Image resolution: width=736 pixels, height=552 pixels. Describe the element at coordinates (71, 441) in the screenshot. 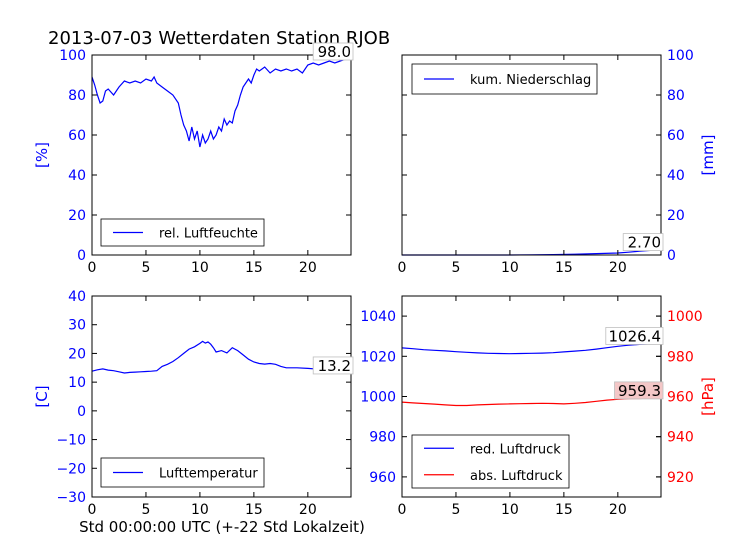

I see `y-tick-label: −10` at that location.